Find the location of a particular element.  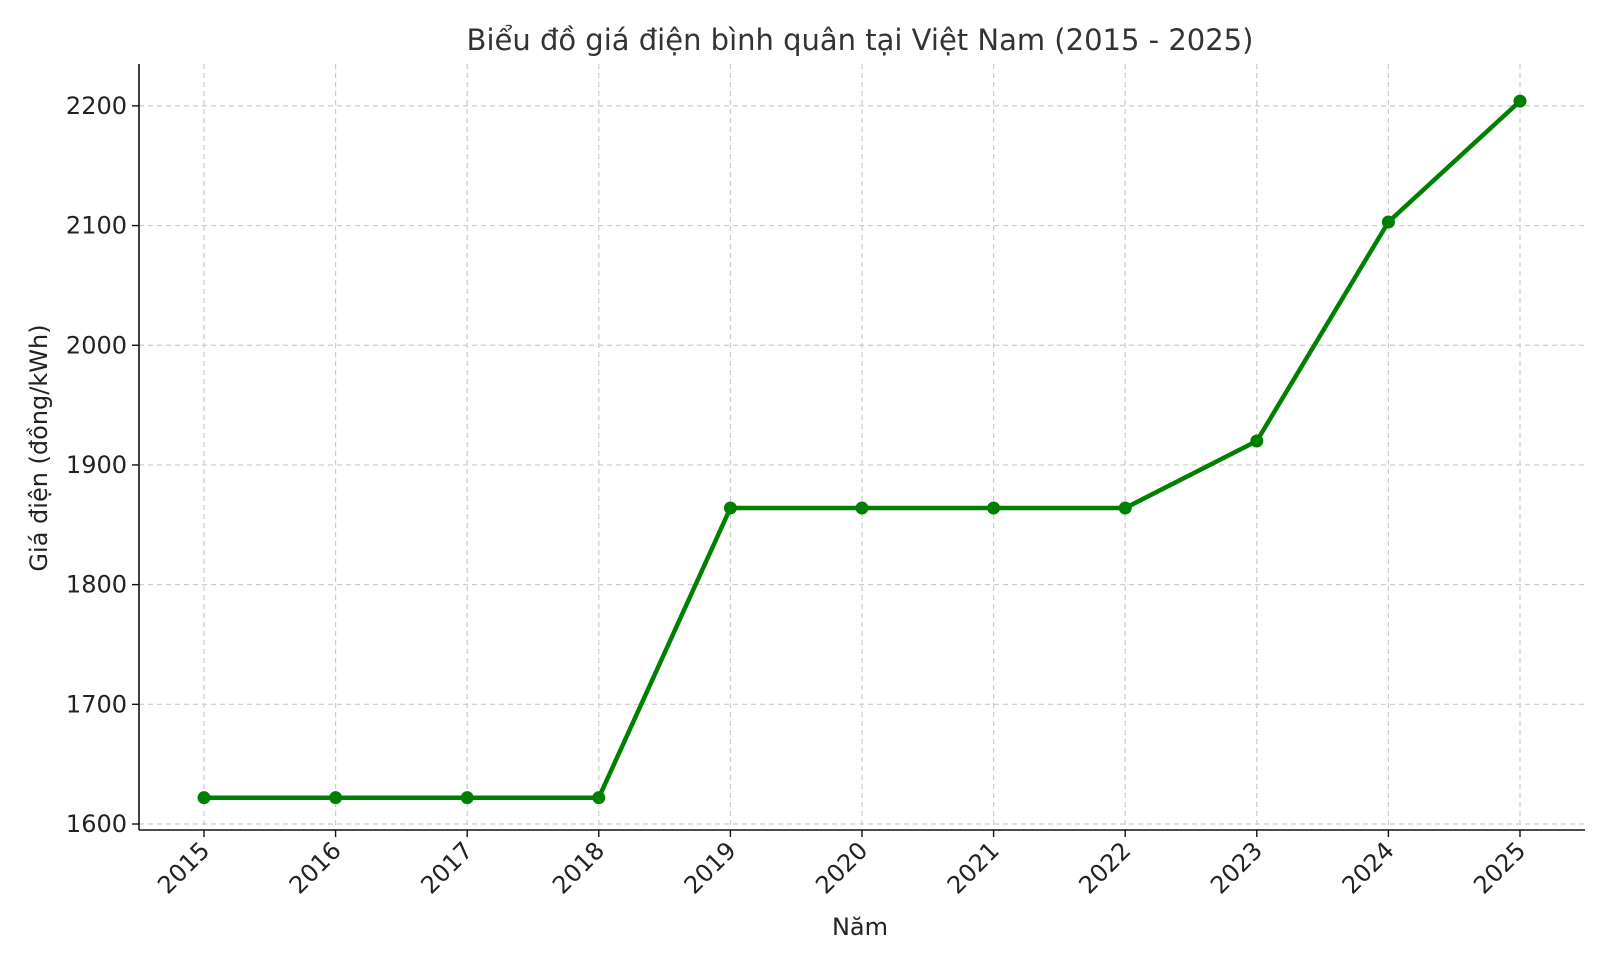

data-point-2020 is located at coordinates (862, 508).